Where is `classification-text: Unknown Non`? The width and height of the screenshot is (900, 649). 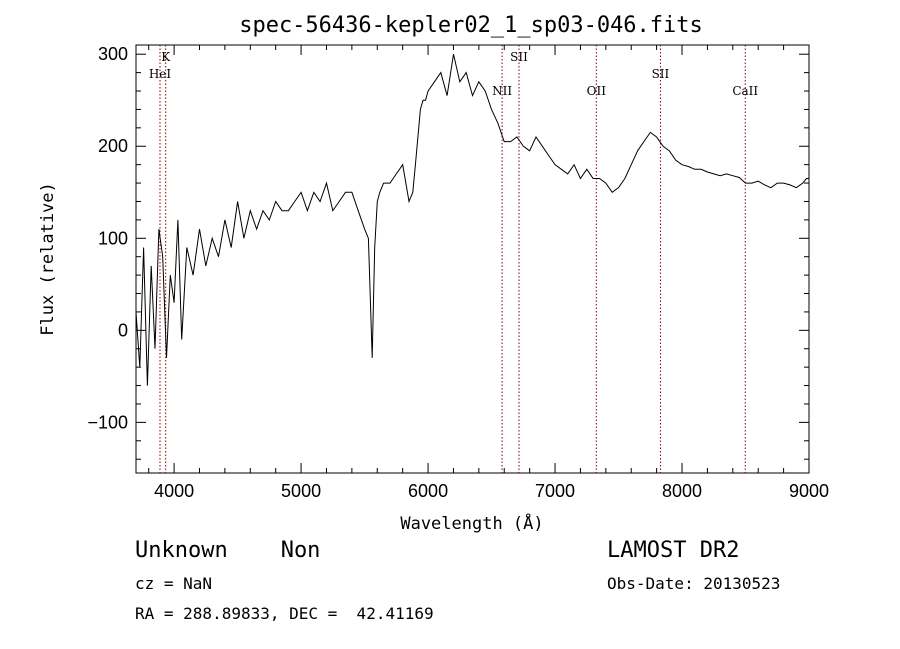 classification-text: Unknown Non is located at coordinates (228, 550).